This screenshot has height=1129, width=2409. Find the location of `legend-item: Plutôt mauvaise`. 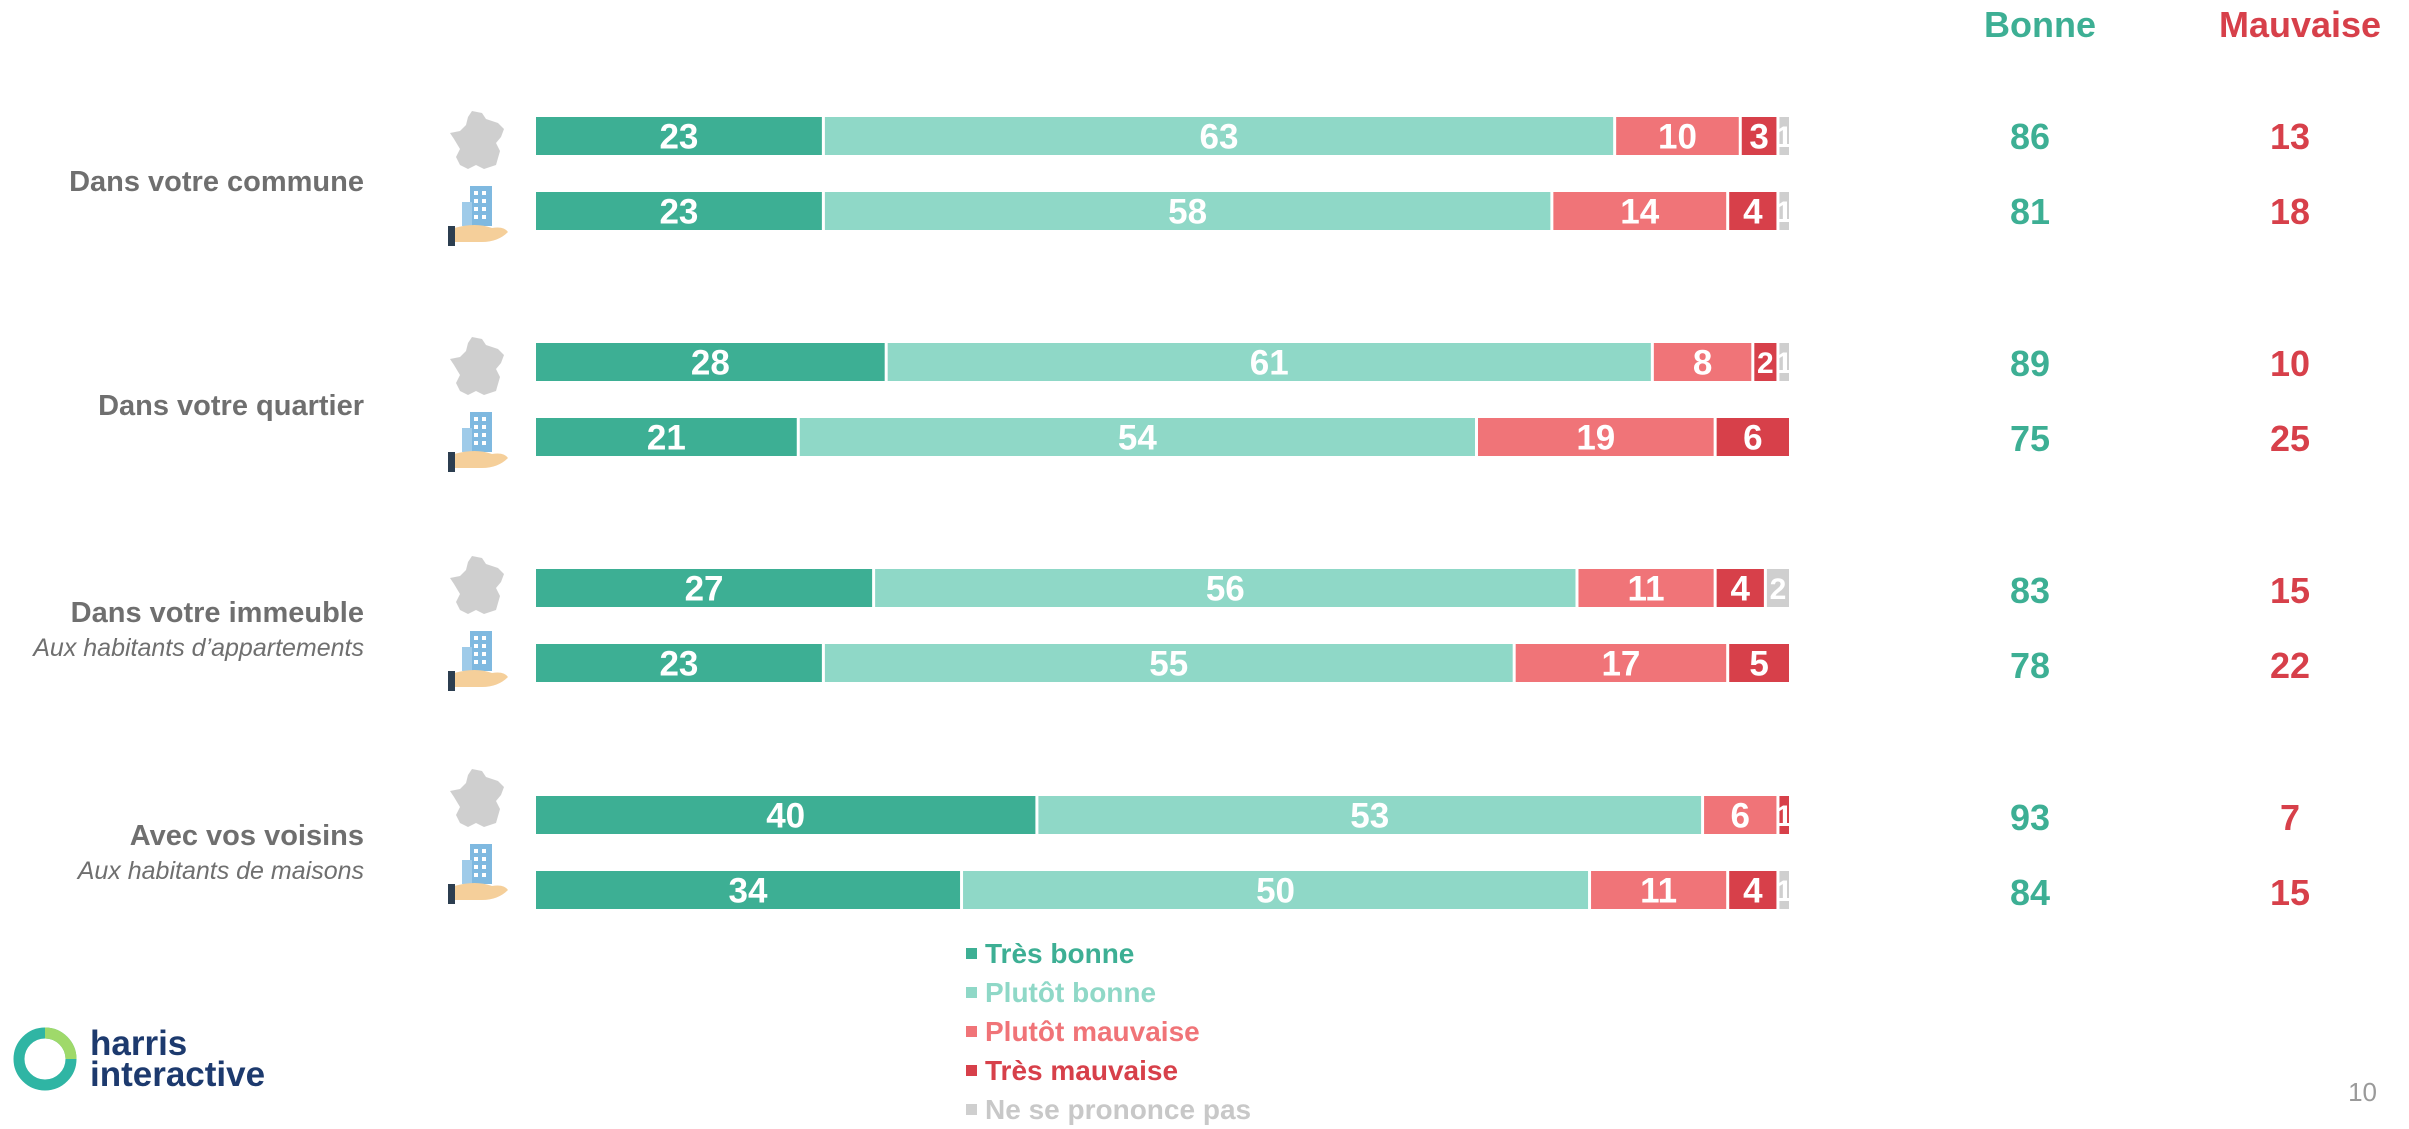

legend-item: Plutôt mauvaise is located at coordinates (1108, 1031).